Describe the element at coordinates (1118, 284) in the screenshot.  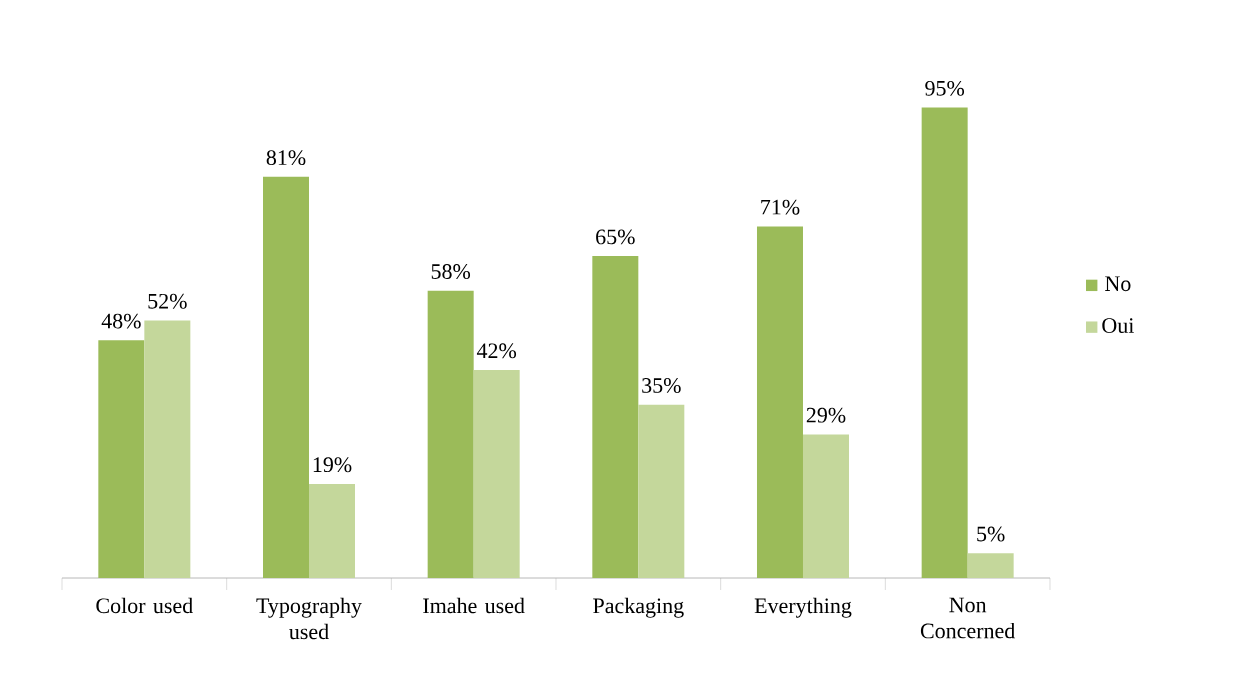
I see `legend-label: No` at that location.